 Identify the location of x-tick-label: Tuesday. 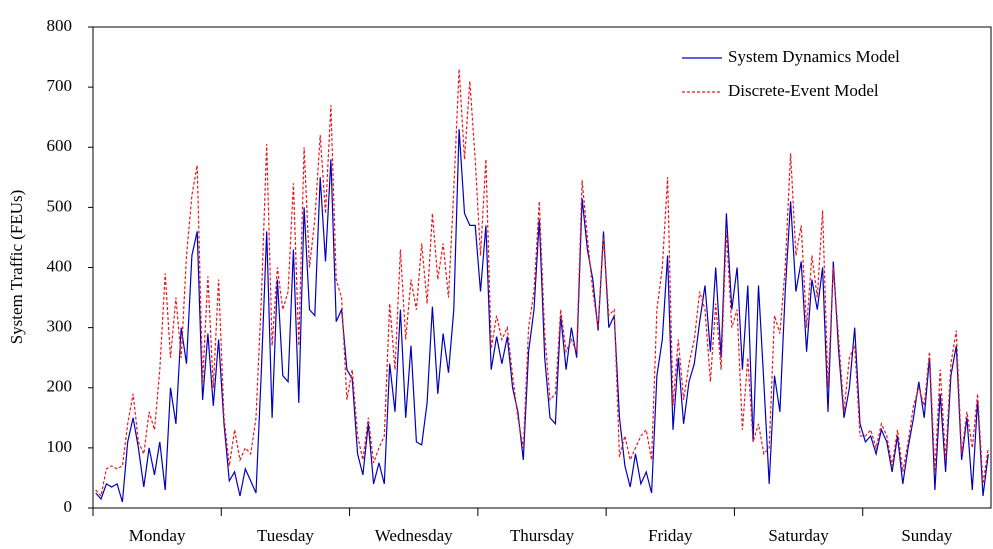
(285, 535).